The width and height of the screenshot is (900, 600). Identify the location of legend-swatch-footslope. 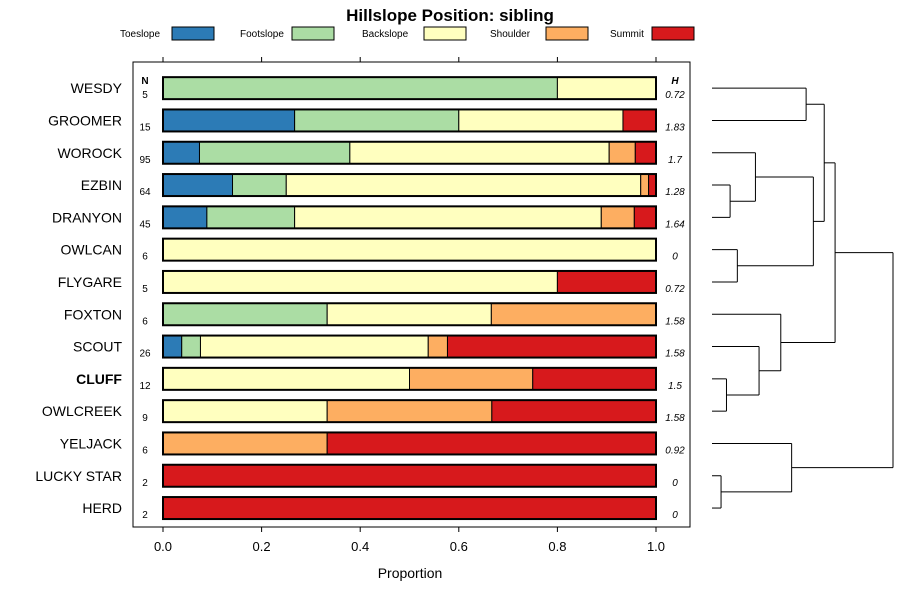
(313, 33).